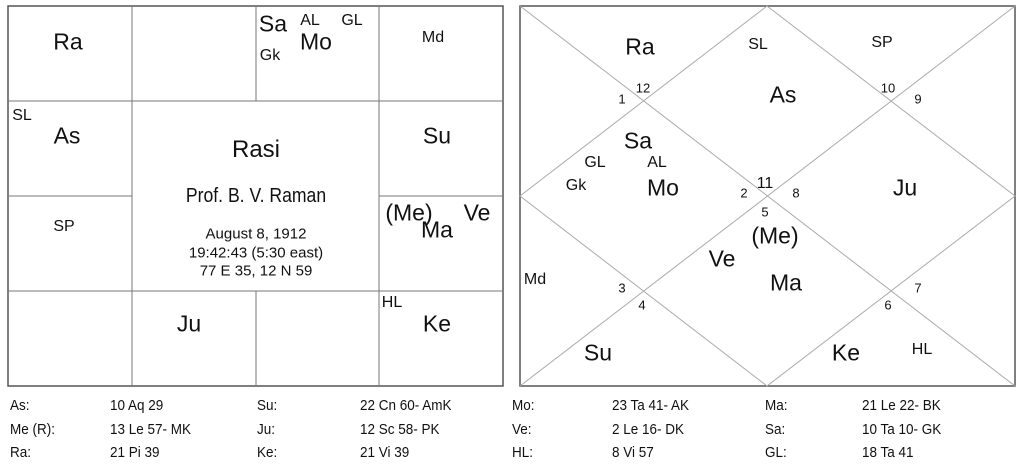 The height and width of the screenshot is (465, 1024). Describe the element at coordinates (796, 193) in the screenshot. I see `house-number-8: 8` at that location.